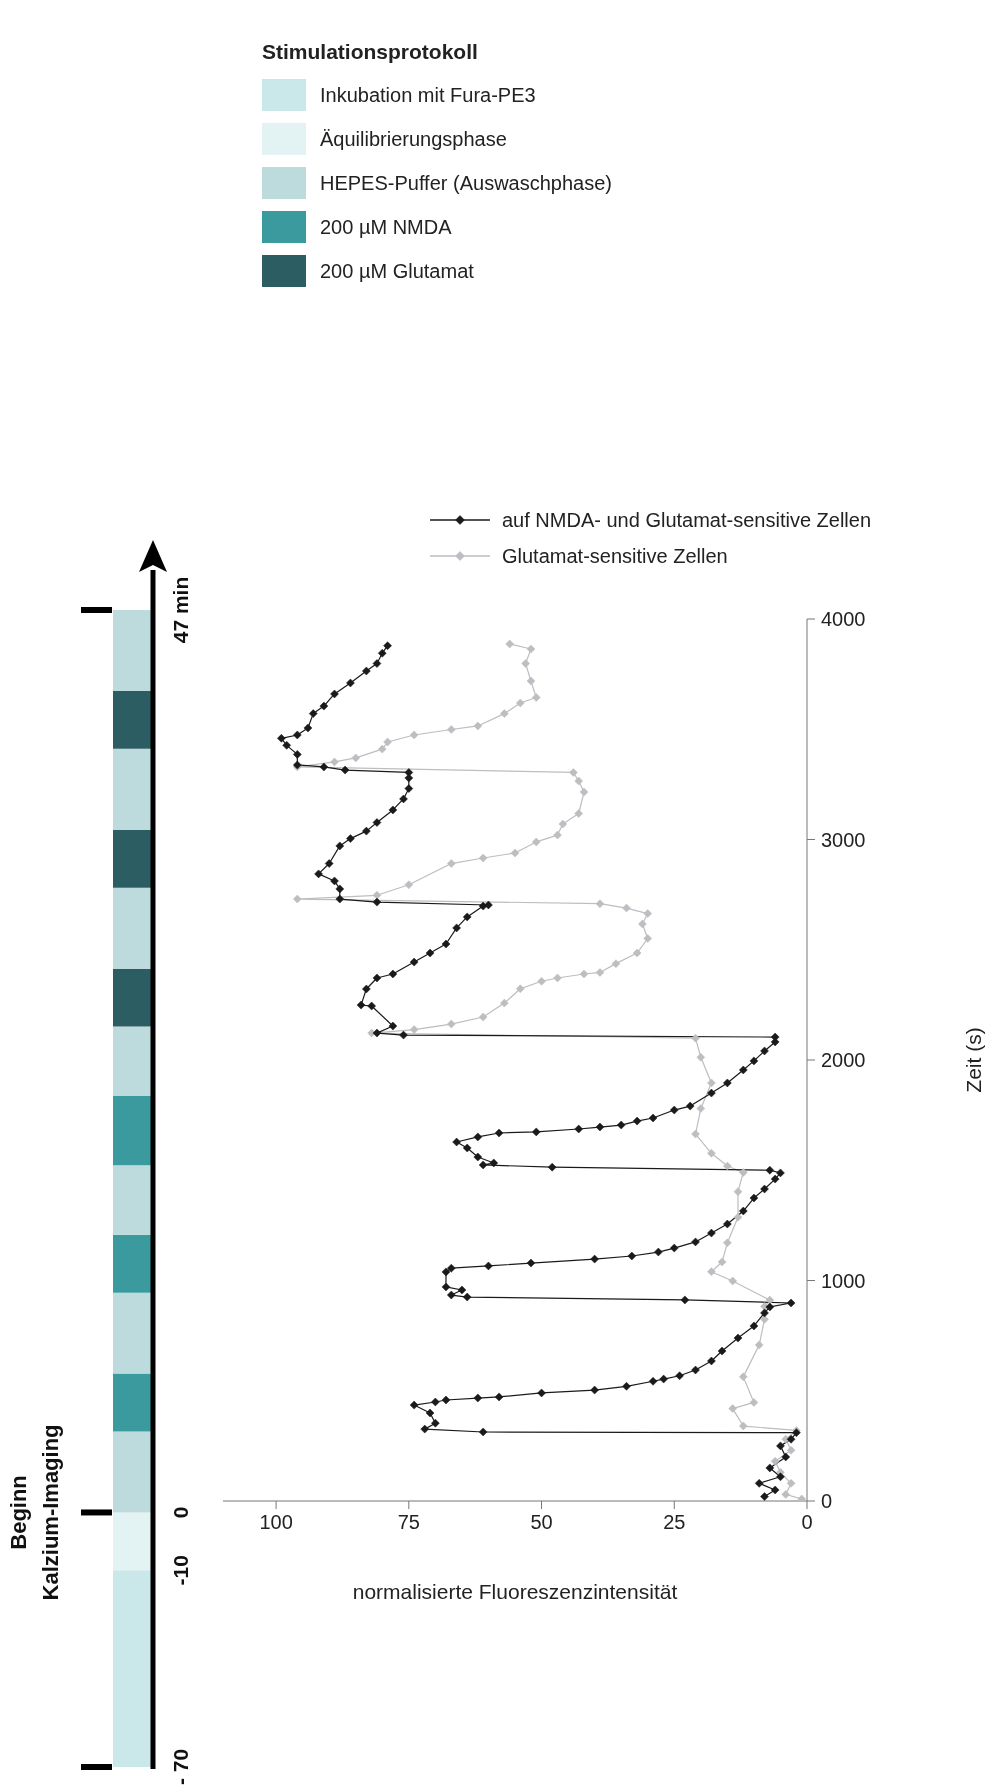 Image resolution: width=994 pixels, height=1787 pixels. What do you see at coordinates (843, 619) in the screenshot?
I see `y-tick-label: 4000` at bounding box center [843, 619].